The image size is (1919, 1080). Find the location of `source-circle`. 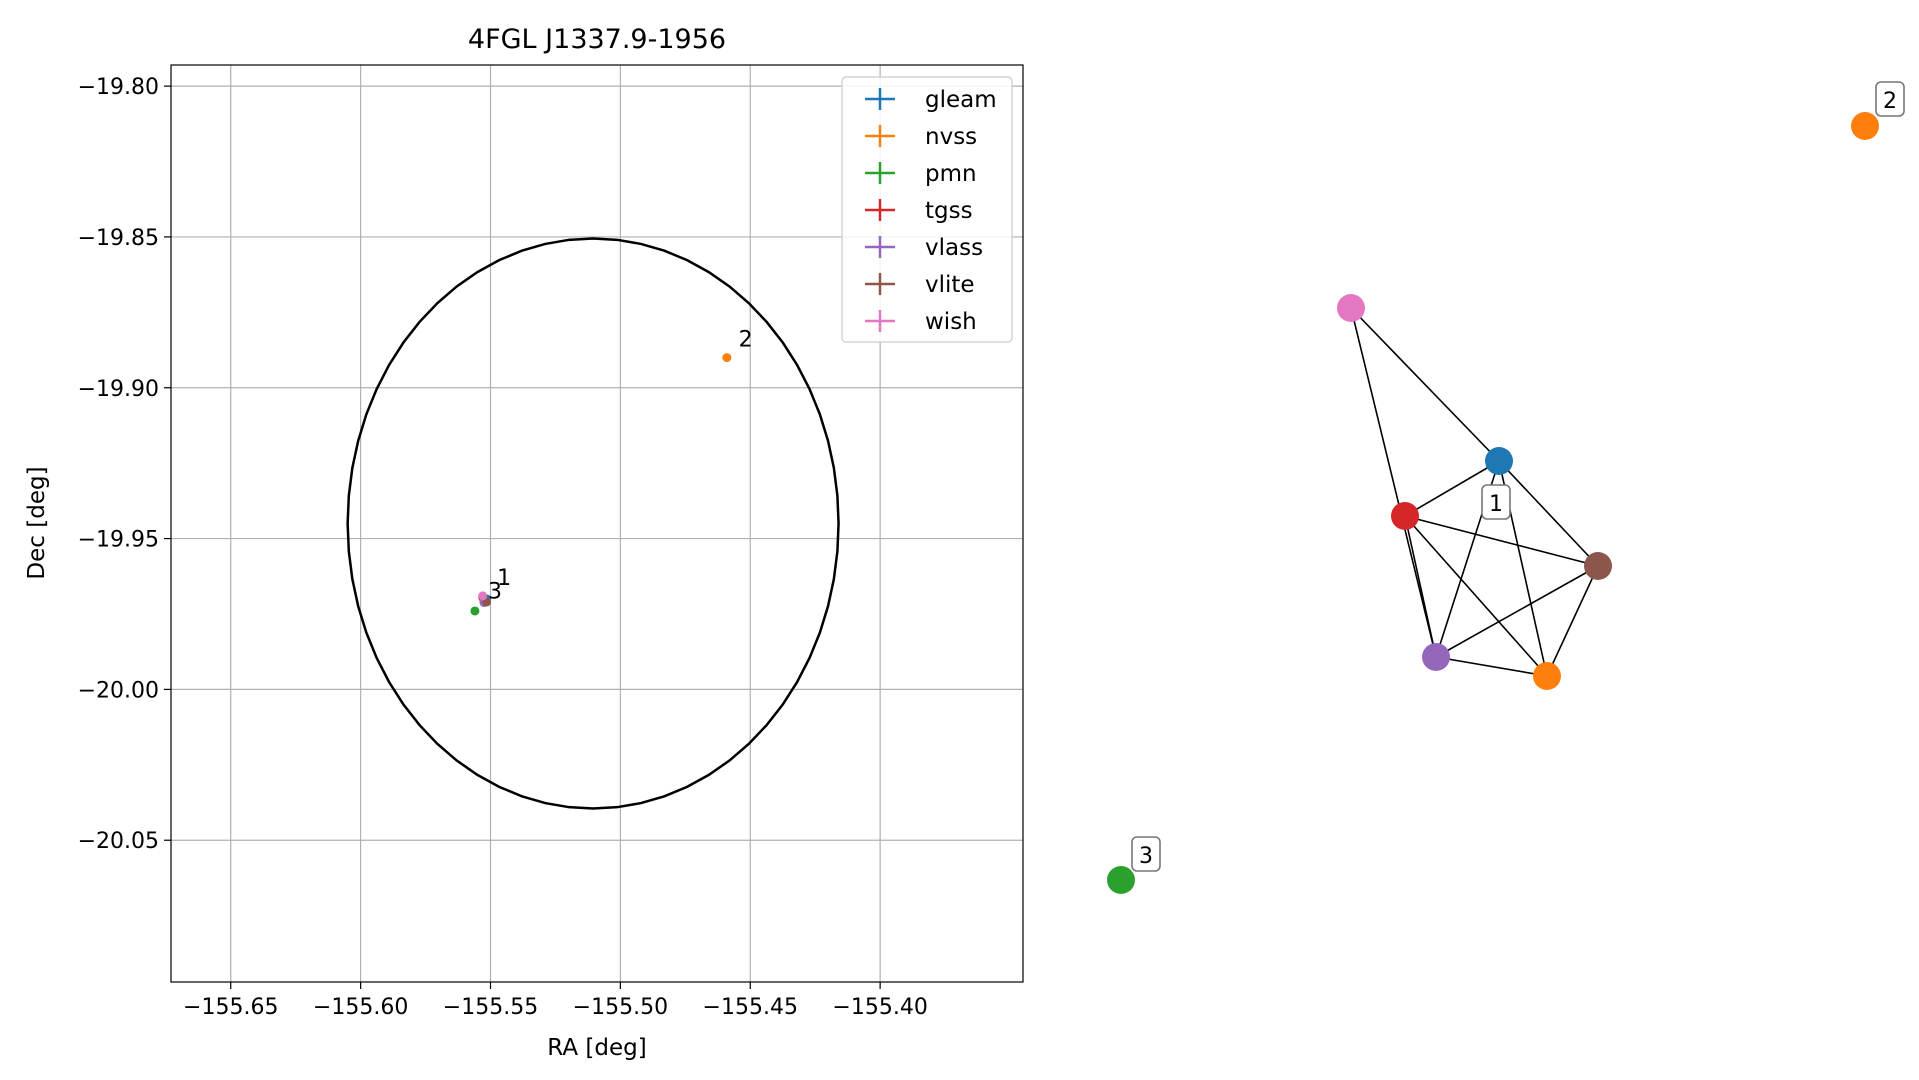

source-circle is located at coordinates (593, 523).